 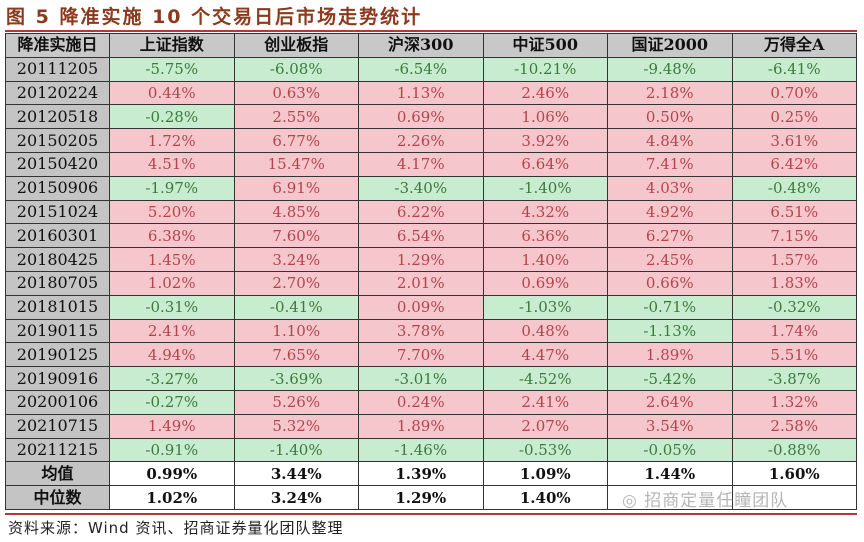 What do you see at coordinates (670, 402) in the screenshot?
I see `return-cell: 2.64%` at bounding box center [670, 402].